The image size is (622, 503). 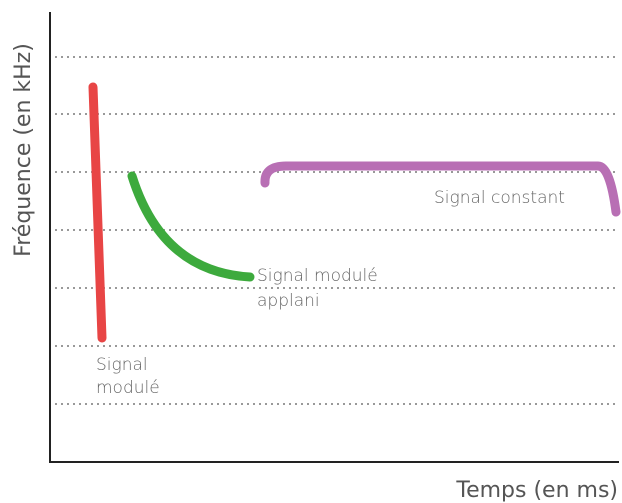 What do you see at coordinates (317, 276) in the screenshot?
I see `curve-label: Signal modulé` at bounding box center [317, 276].